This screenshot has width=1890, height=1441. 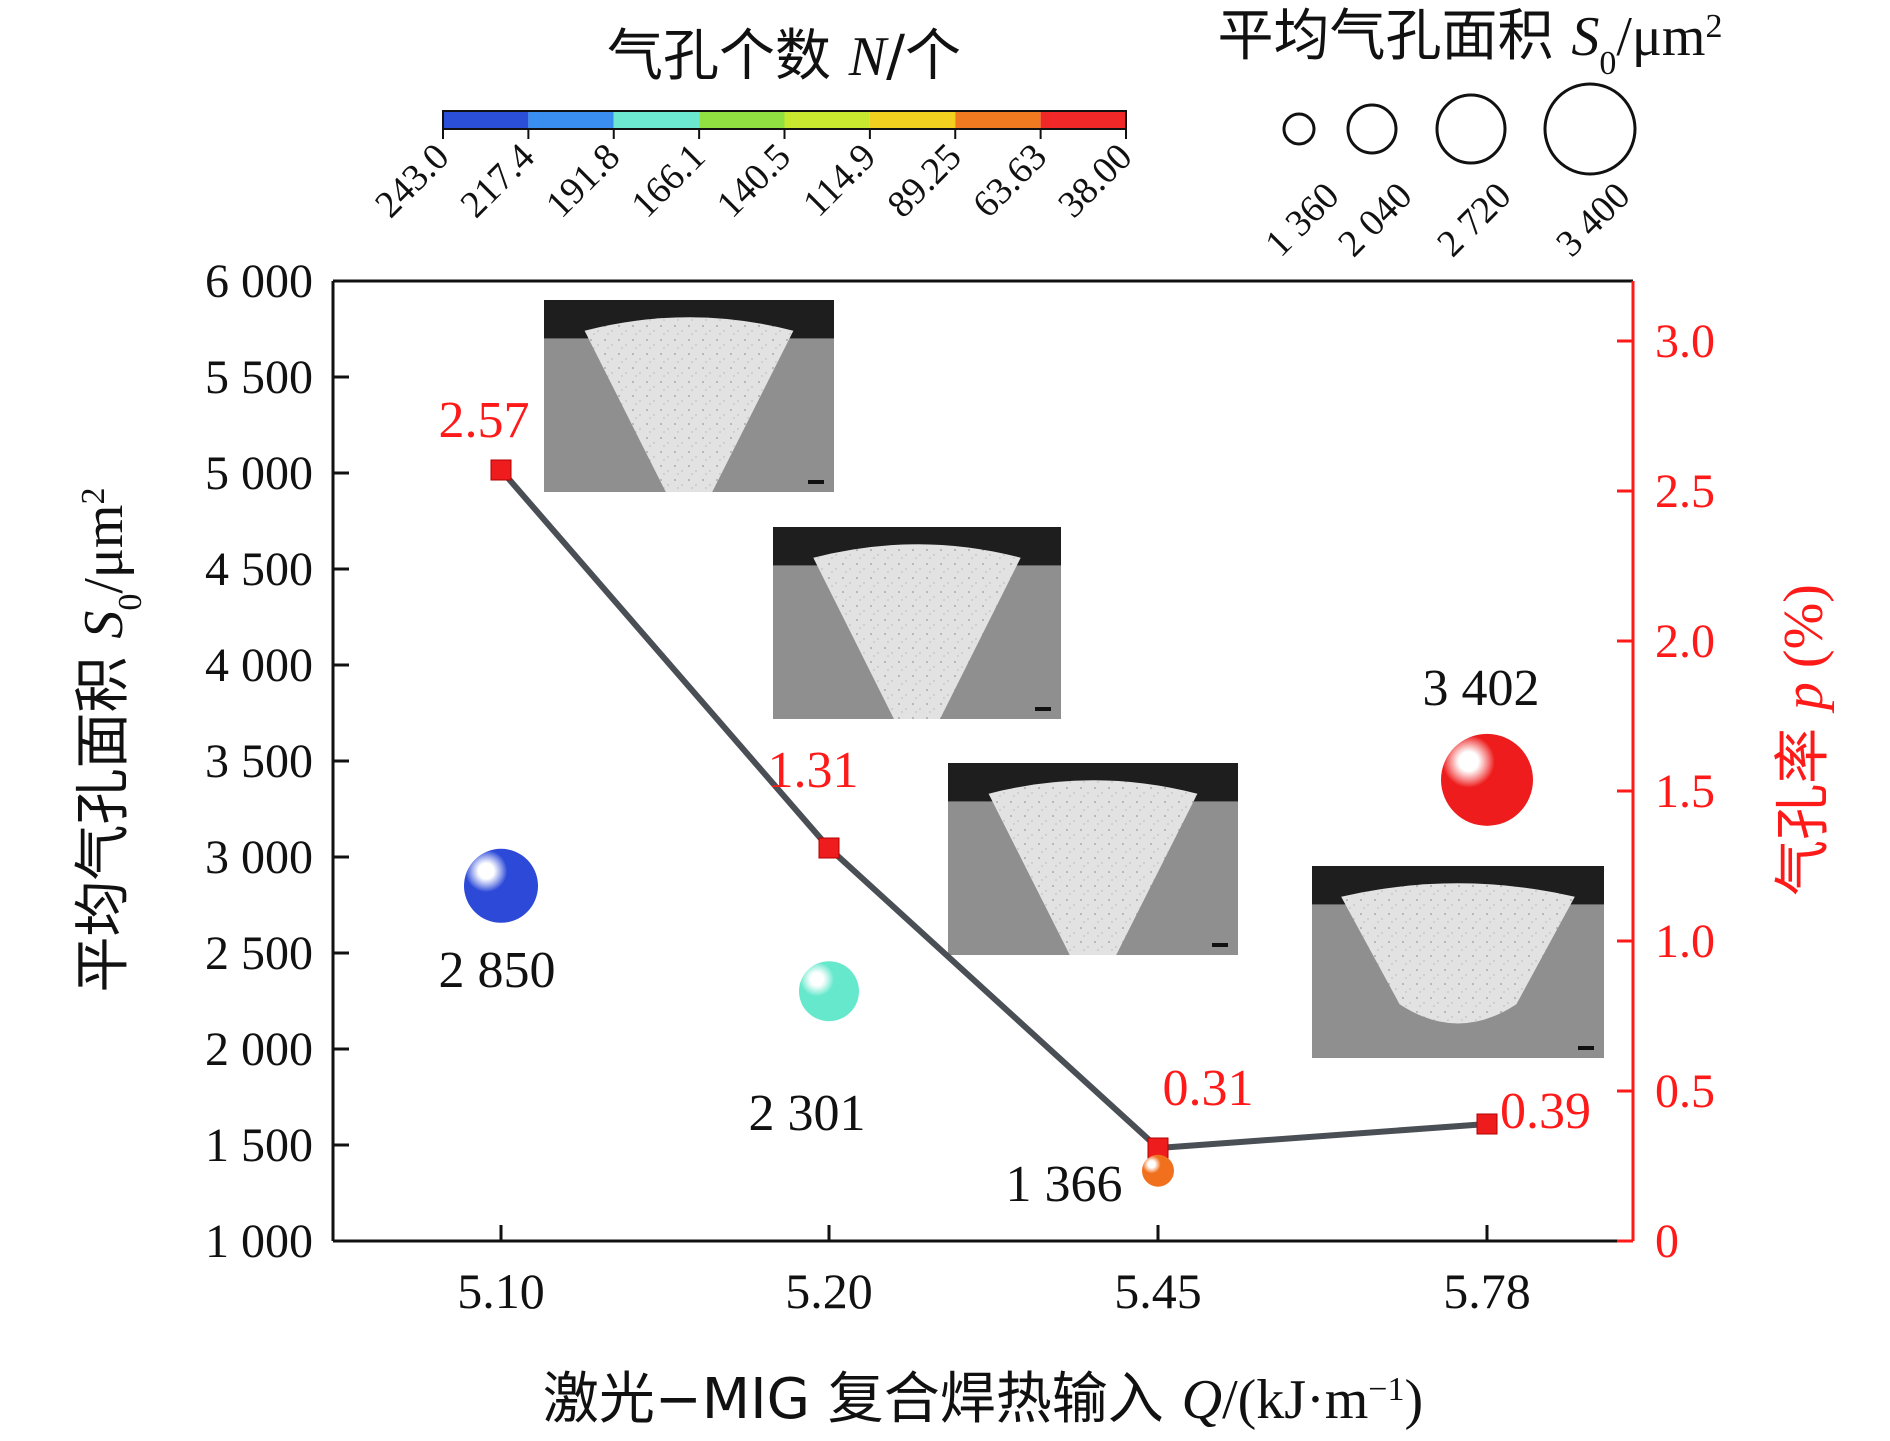 I want to click on colorbar-tick-label: 217.4, so click(x=498, y=181).